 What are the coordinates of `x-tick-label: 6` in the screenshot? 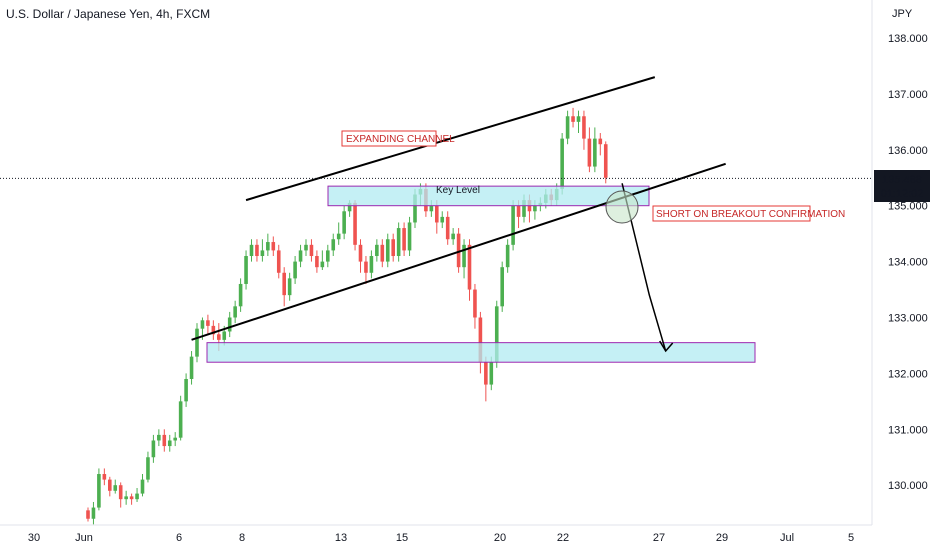 It's located at (179, 538).